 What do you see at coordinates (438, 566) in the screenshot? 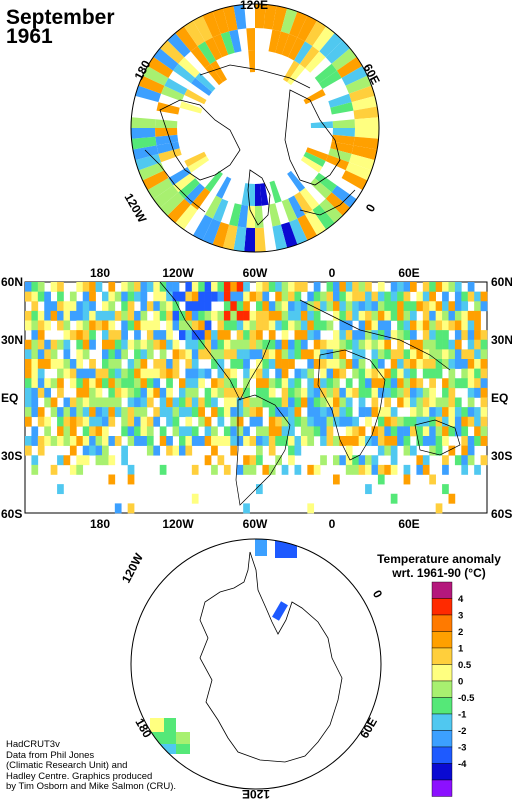
I see `legend-title: Temperature anomaly wrt. 1961-90 (°C)` at bounding box center [438, 566].